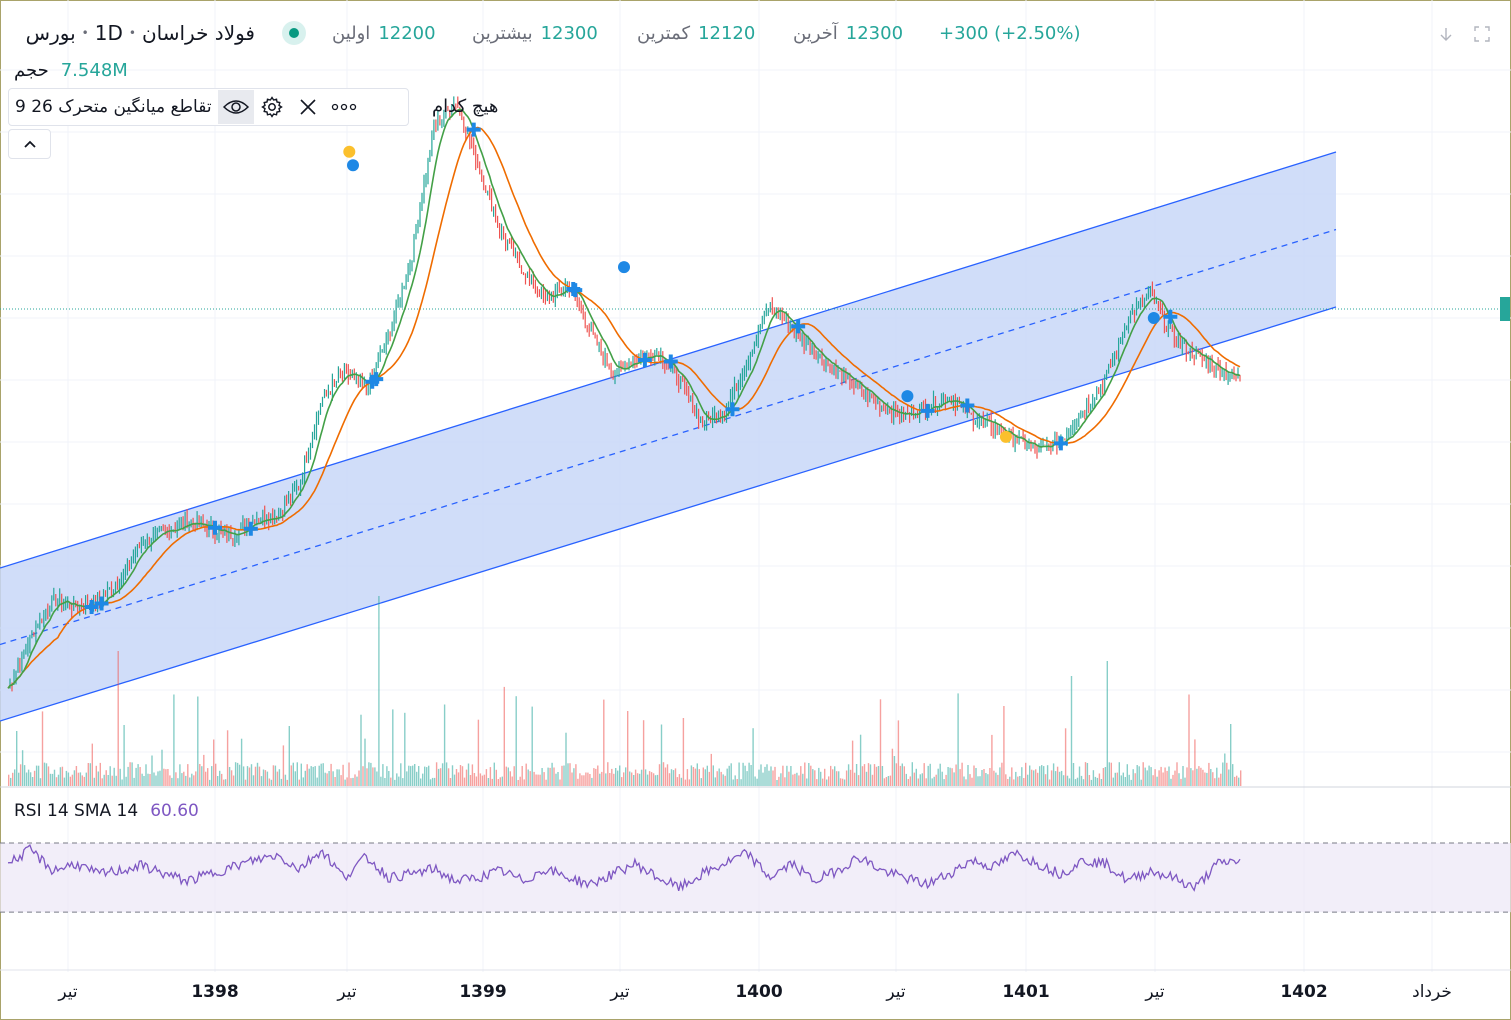  What do you see at coordinates (465, 106) in the screenshot?
I see `indicator-extra: هیچ کدام` at bounding box center [465, 106].